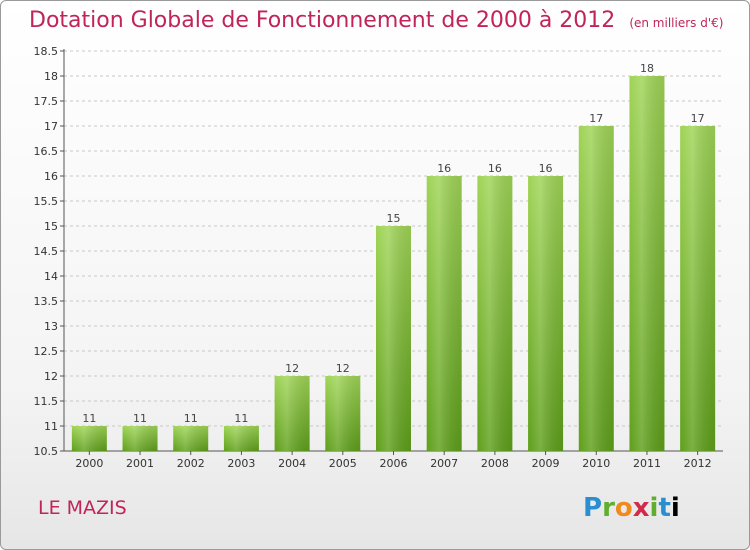  Describe the element at coordinates (51, 326) in the screenshot. I see `y-tick-label: 13` at that location.